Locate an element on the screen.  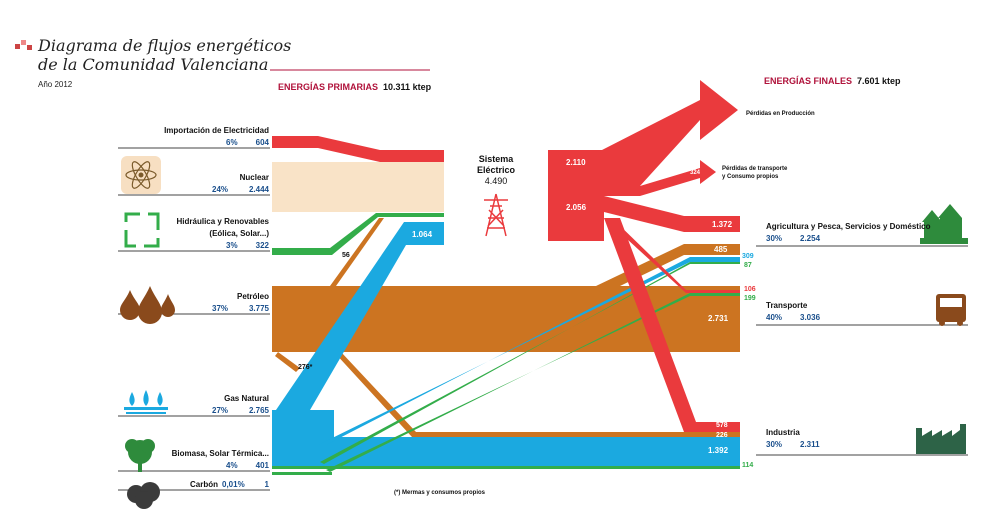
renew-to-electric is located at coordinates (358, 234).